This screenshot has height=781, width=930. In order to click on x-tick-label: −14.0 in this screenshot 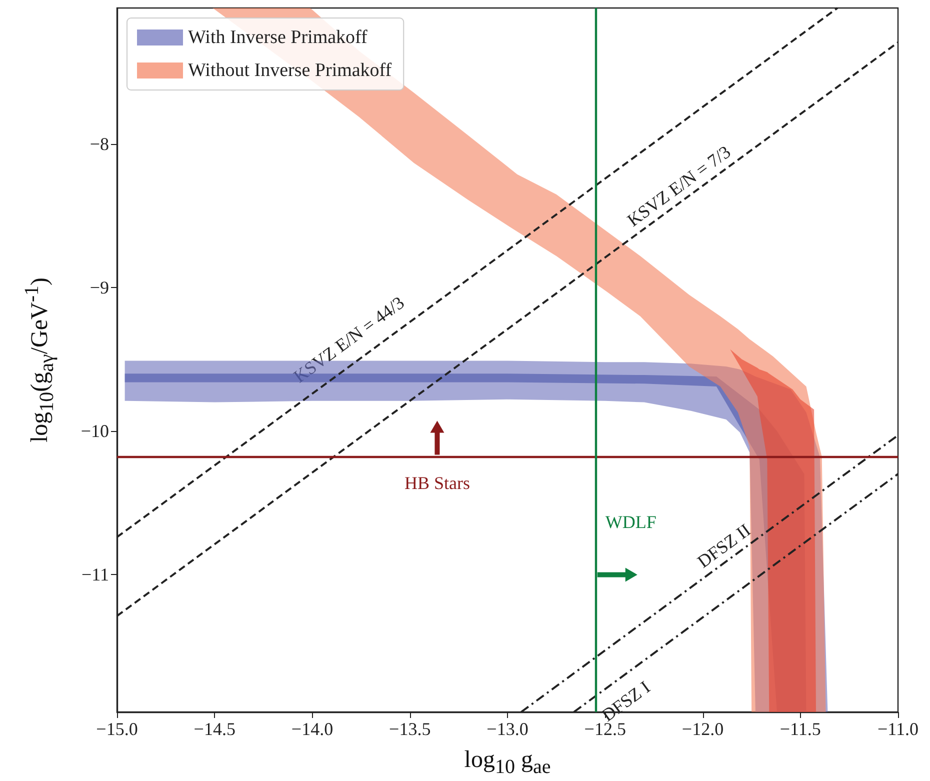, I will do `click(312, 729)`.